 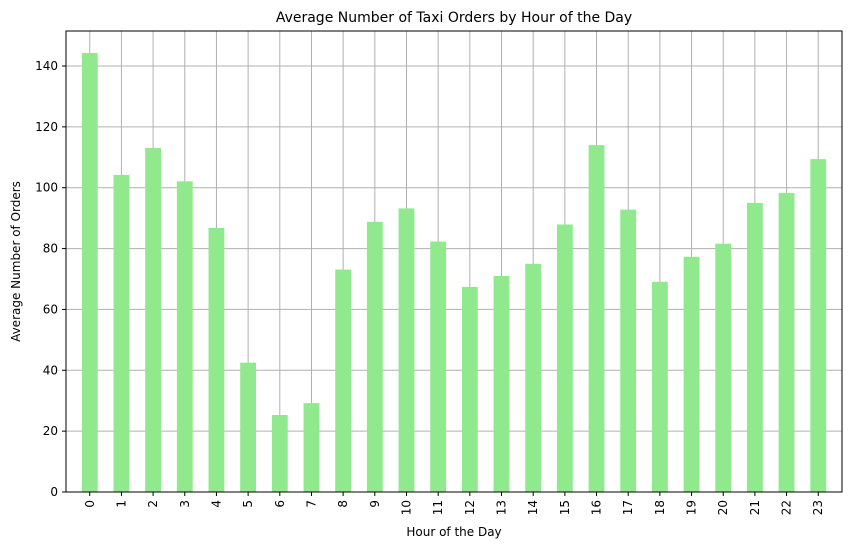 I want to click on x-tick-label: 9, so click(x=375, y=504).